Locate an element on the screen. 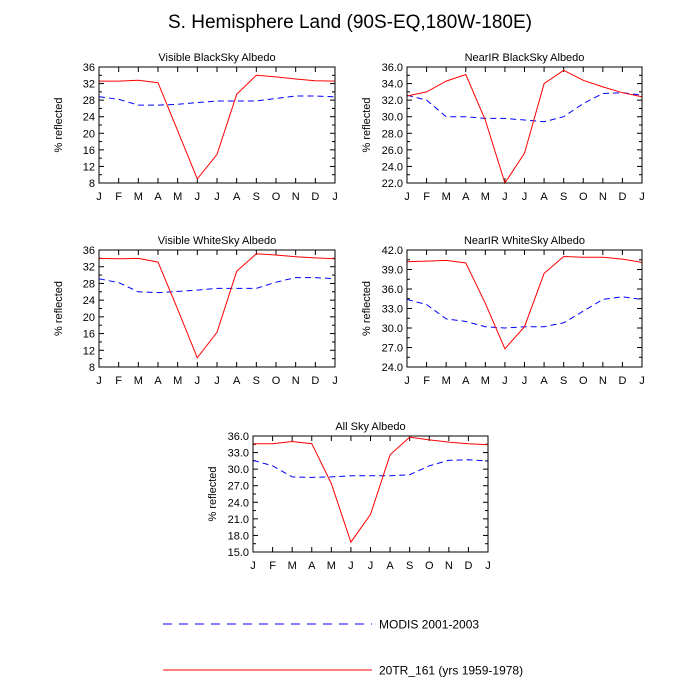 This screenshot has height=700, width=700. chart-0-ytick-label: 24 is located at coordinates (89, 118).